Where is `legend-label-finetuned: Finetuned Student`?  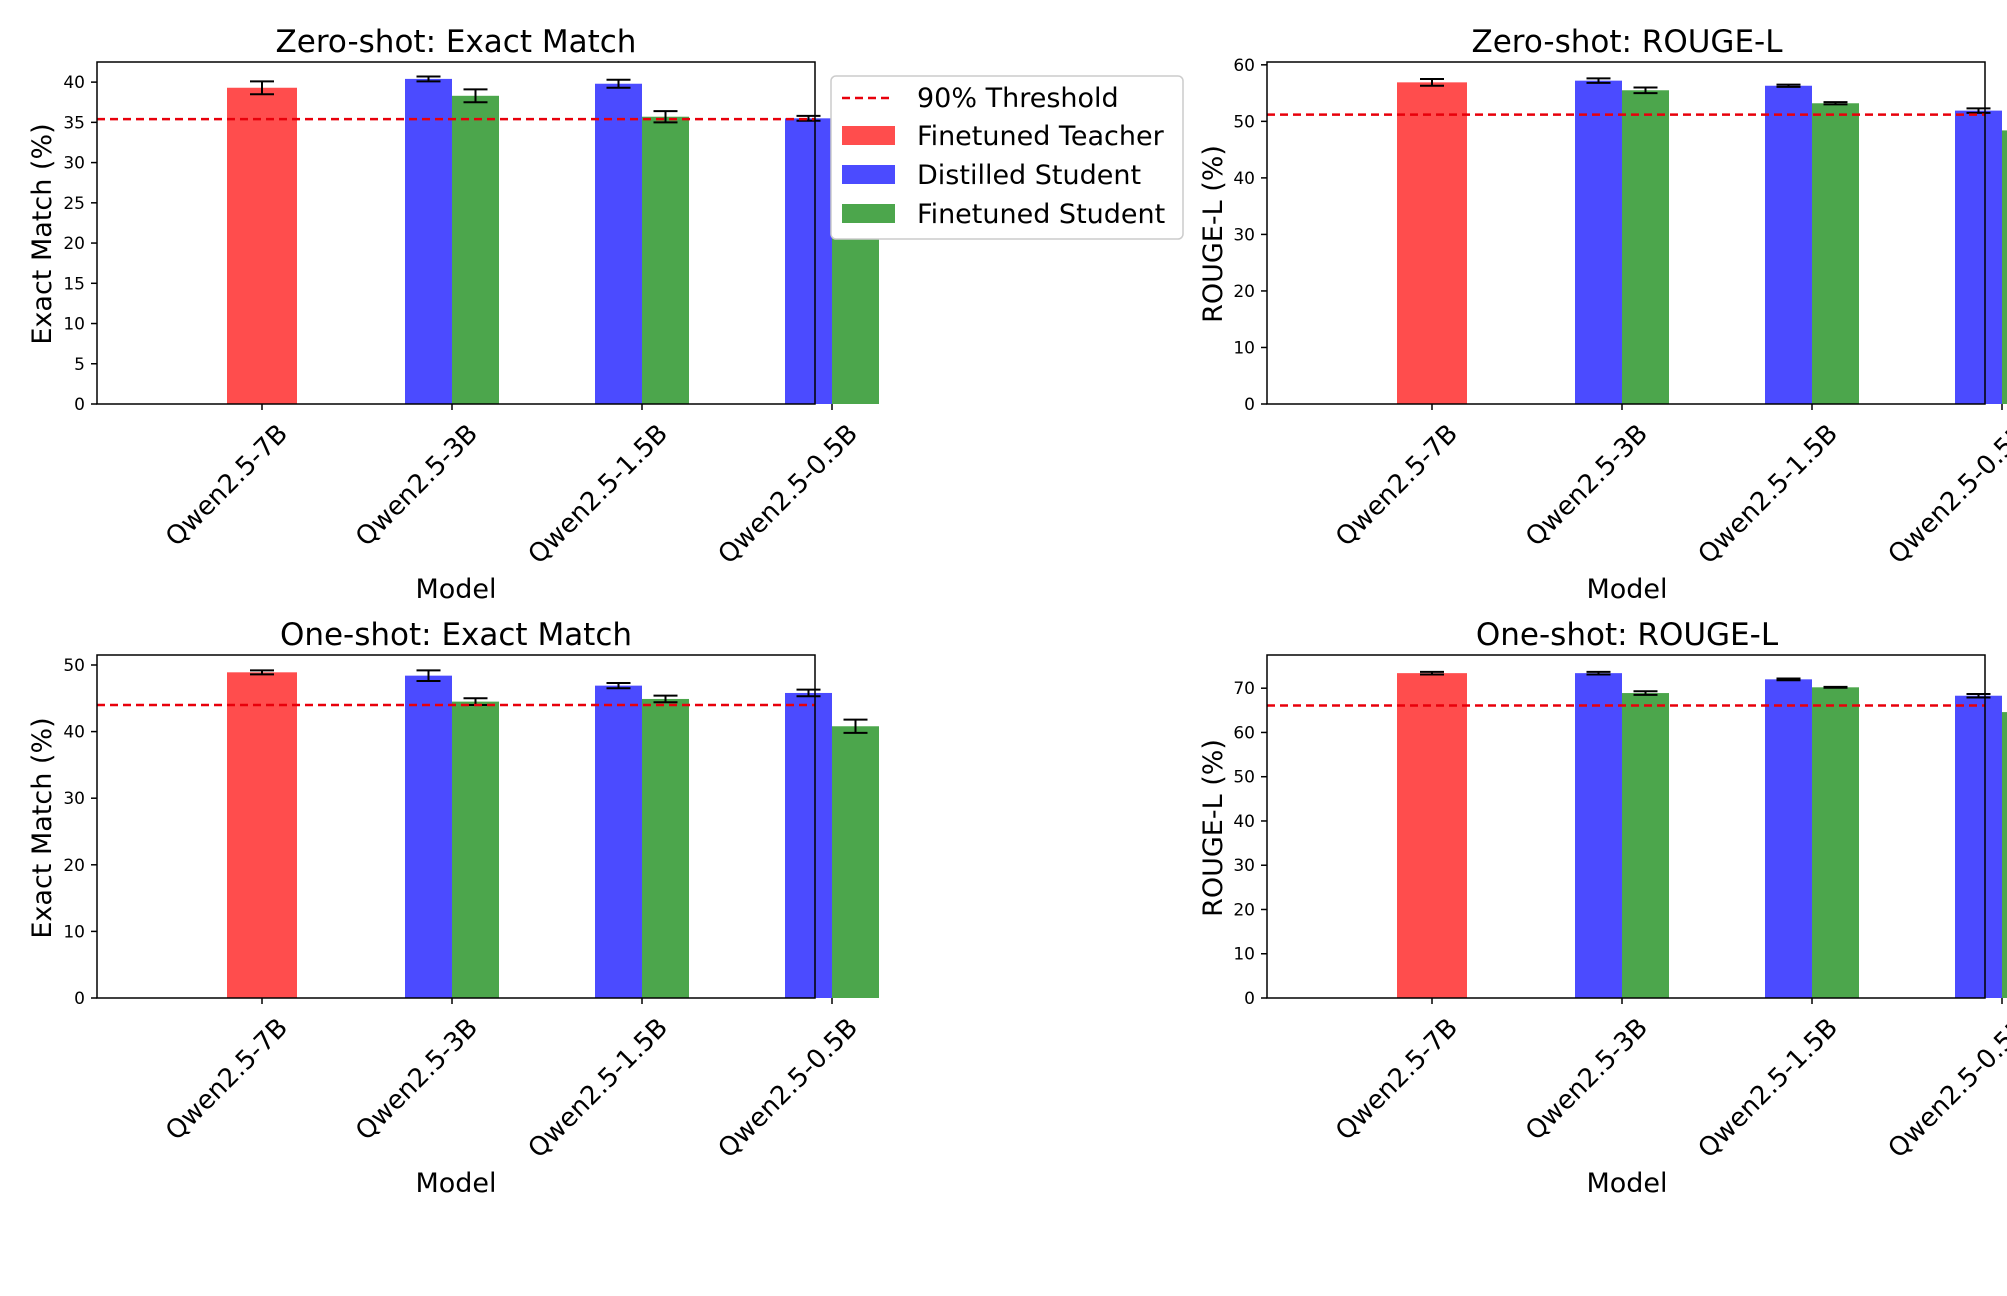
legend-label-finetuned: Finetuned Student is located at coordinates (1041, 214).